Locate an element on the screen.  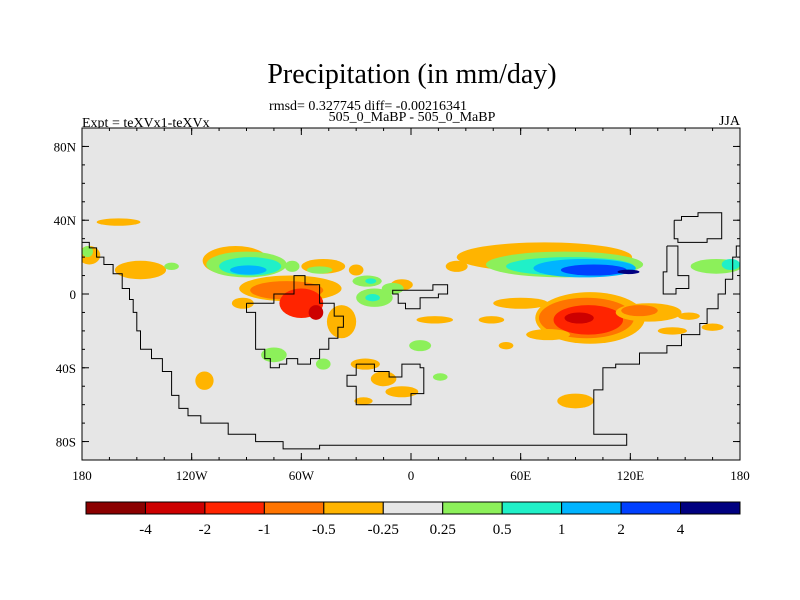
y-tick-label: 40S is located at coordinates (66, 368).